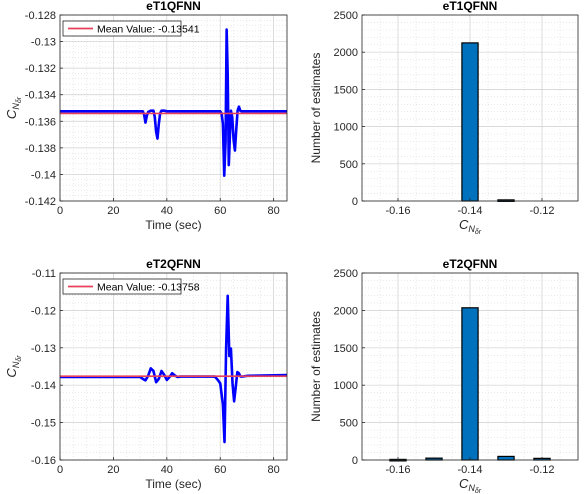 The image size is (586, 494). What do you see at coordinates (44, 274) in the screenshot?
I see `y-tick-label: -0.11` at bounding box center [44, 274].